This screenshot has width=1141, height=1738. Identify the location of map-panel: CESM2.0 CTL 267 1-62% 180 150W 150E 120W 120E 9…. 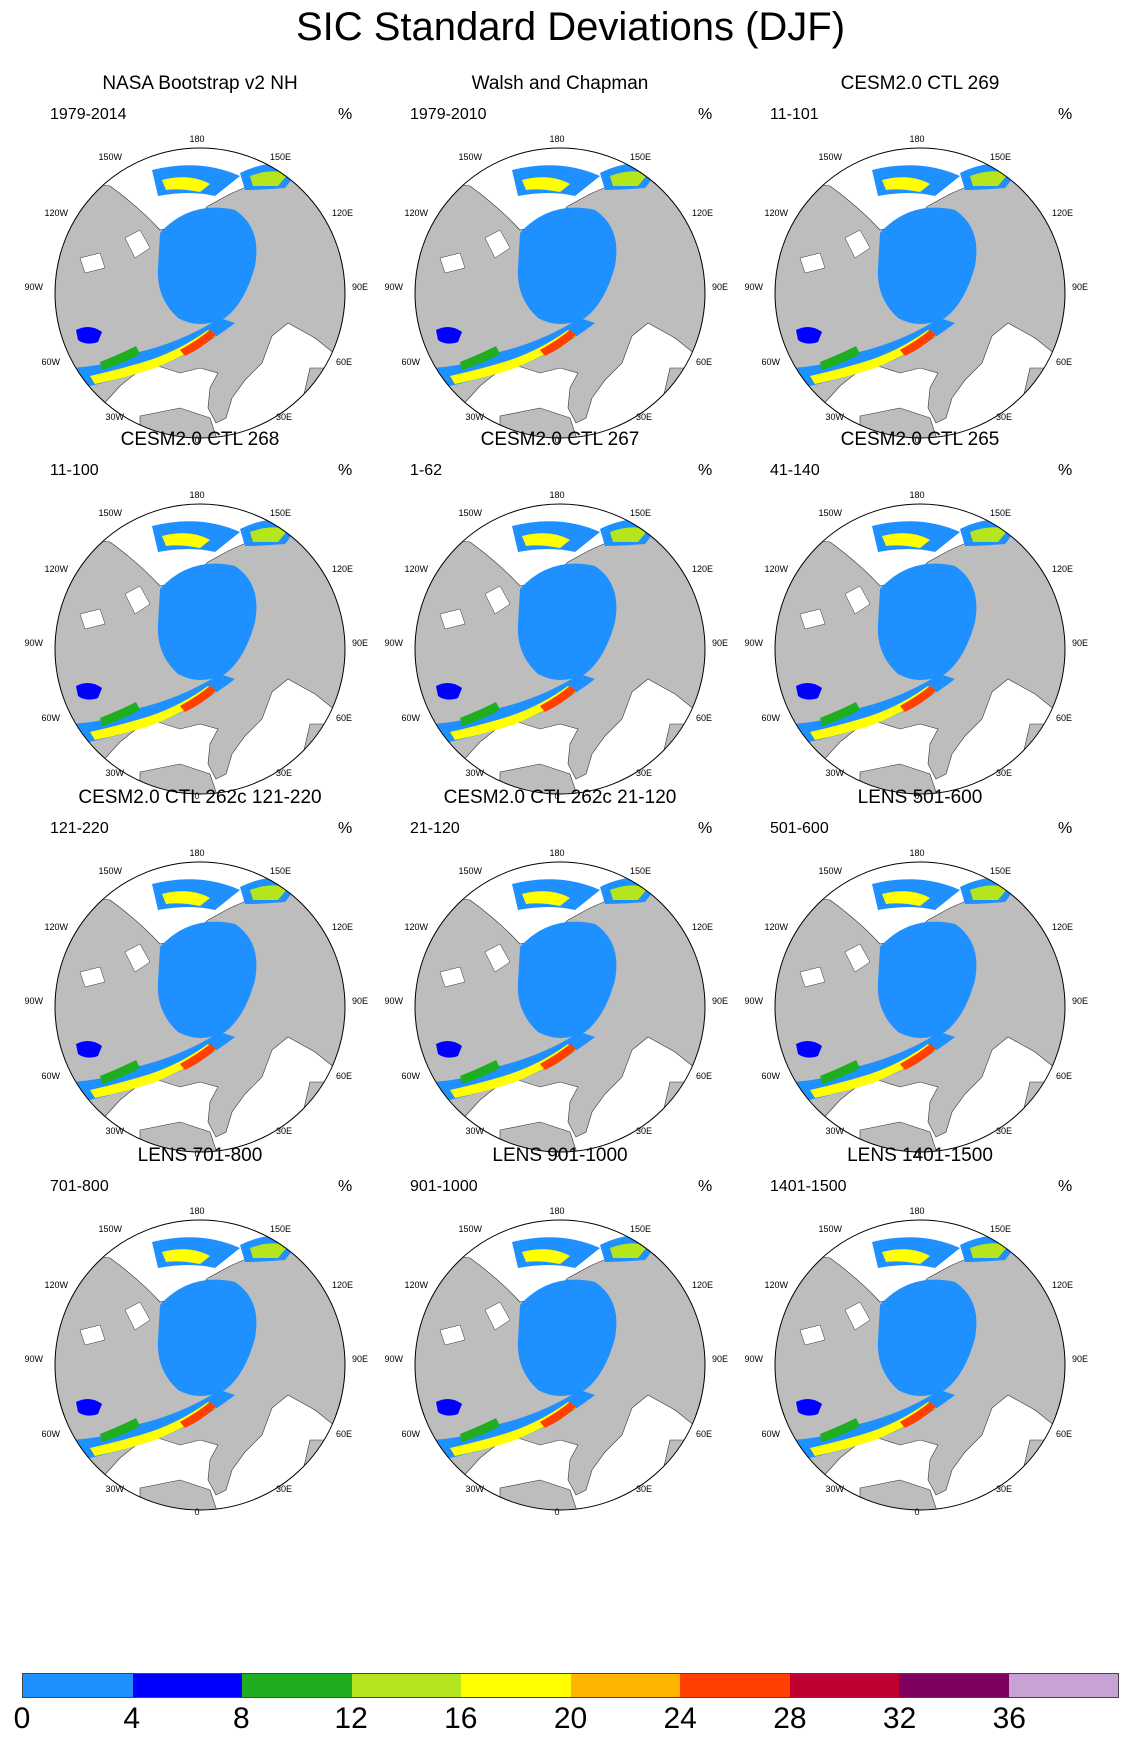
(560, 628).